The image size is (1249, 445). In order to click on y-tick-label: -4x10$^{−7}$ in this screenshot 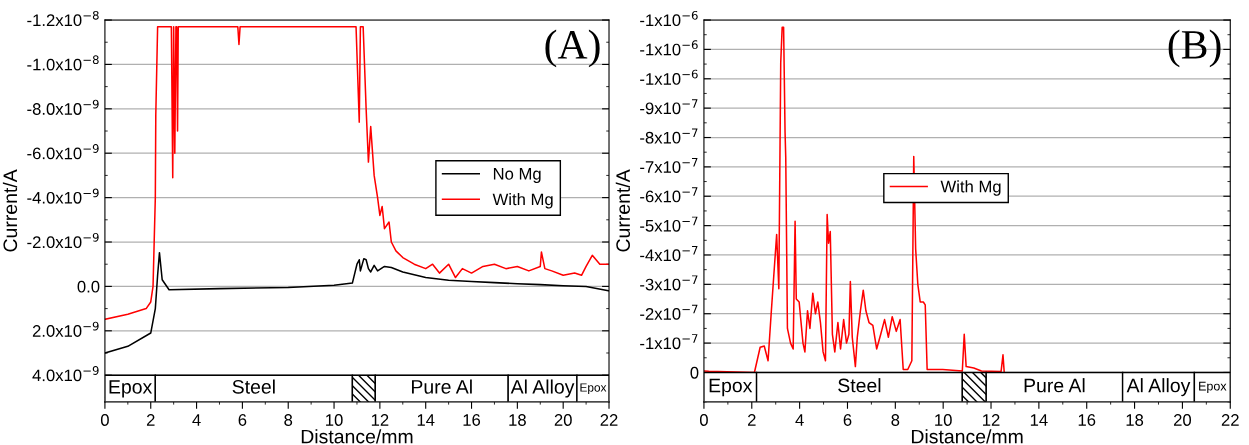, I will do `click(669, 254)`.